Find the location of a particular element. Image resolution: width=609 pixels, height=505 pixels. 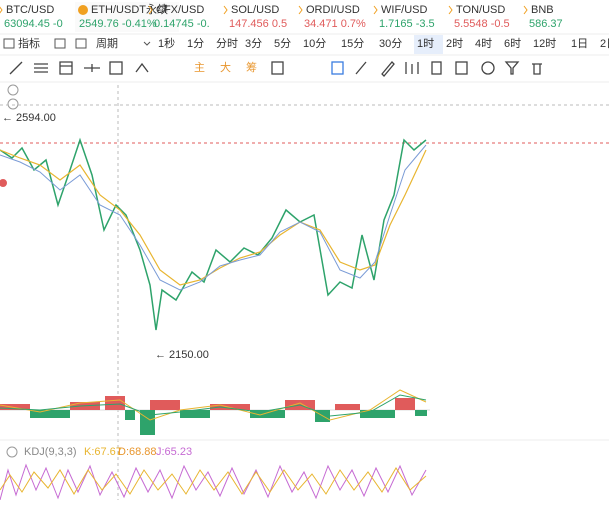

interval-button: 12时 is located at coordinates (544, 43).